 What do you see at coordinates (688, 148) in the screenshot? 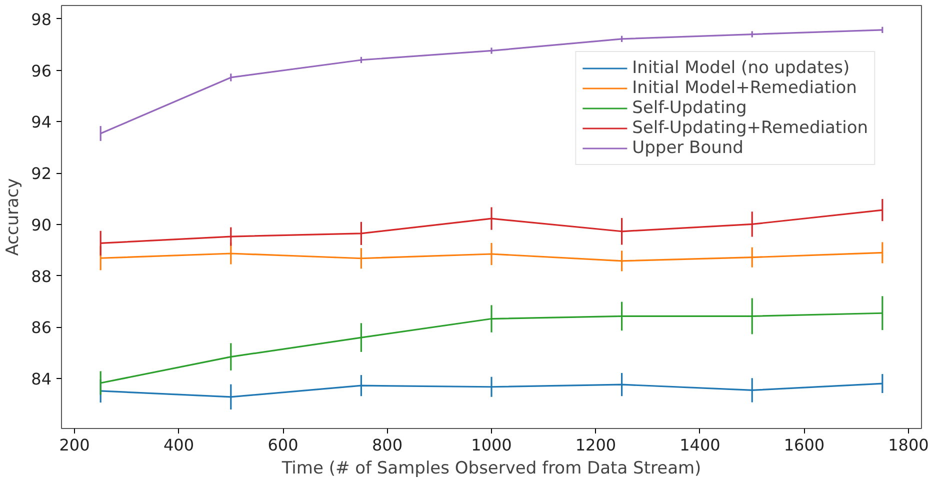
I see `legend-label: Upper Bound` at bounding box center [688, 148].